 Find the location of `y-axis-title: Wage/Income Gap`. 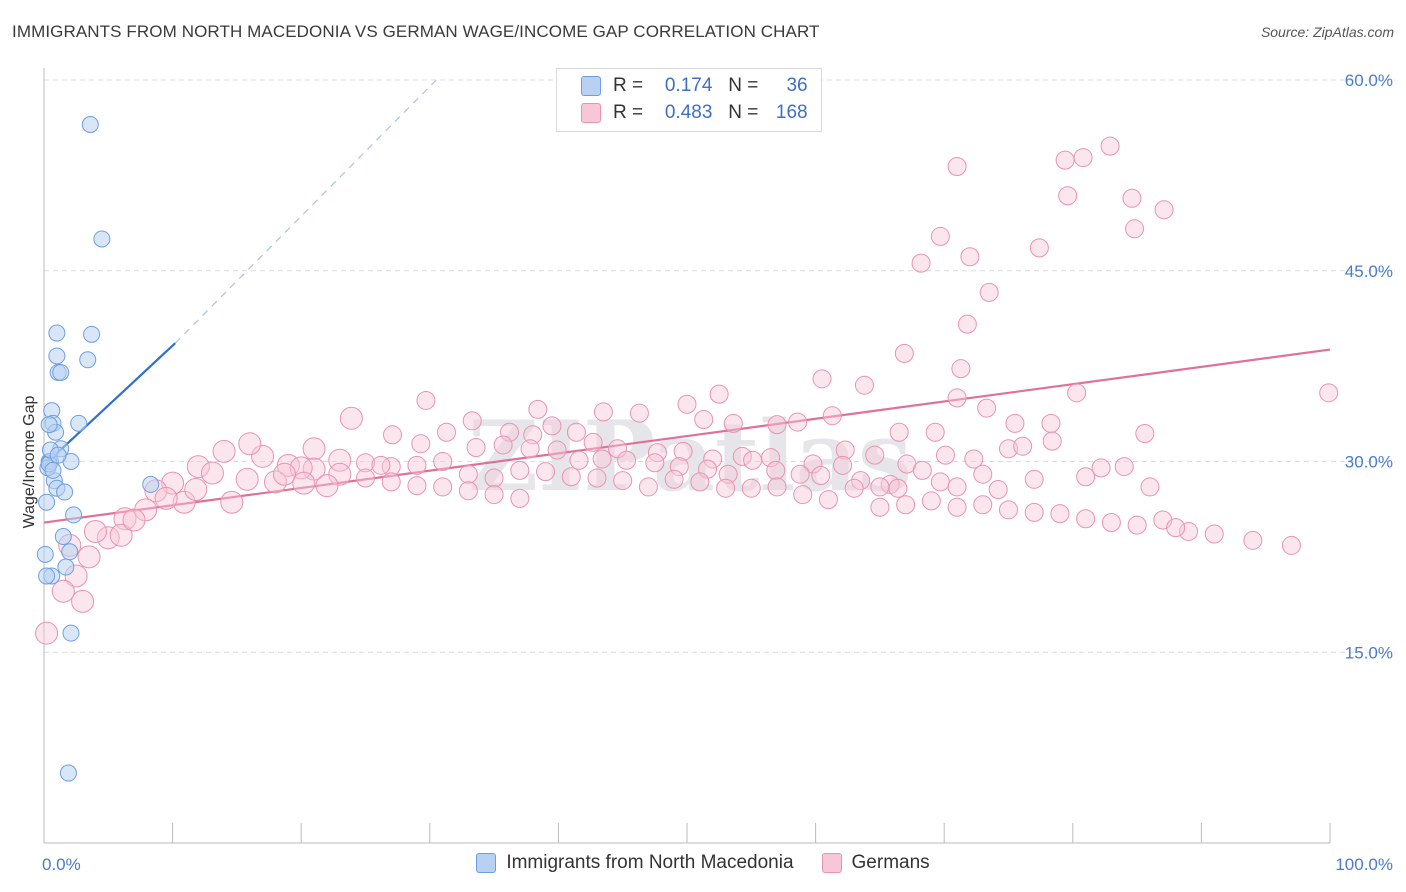

y-axis-title: Wage/Income Gap is located at coordinates (29, 462).